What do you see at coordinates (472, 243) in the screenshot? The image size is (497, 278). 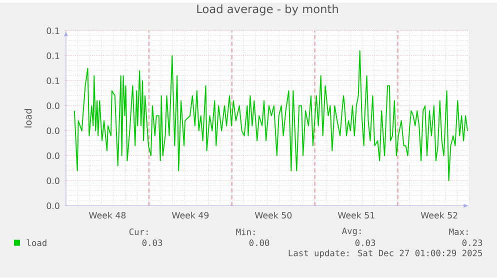 I see `text: 0.23` at bounding box center [472, 243].